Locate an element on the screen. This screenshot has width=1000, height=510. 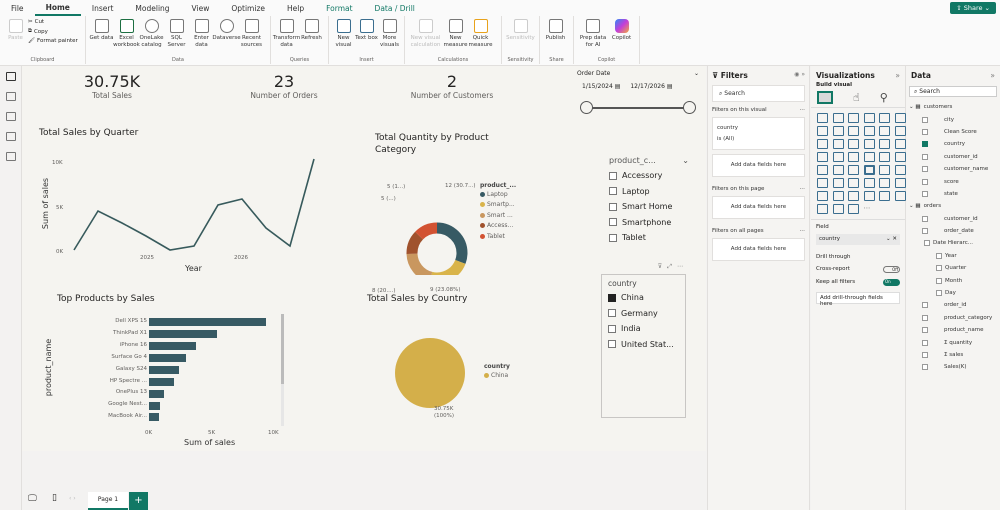
legend-item: Tablet is located at coordinates (498, 236).